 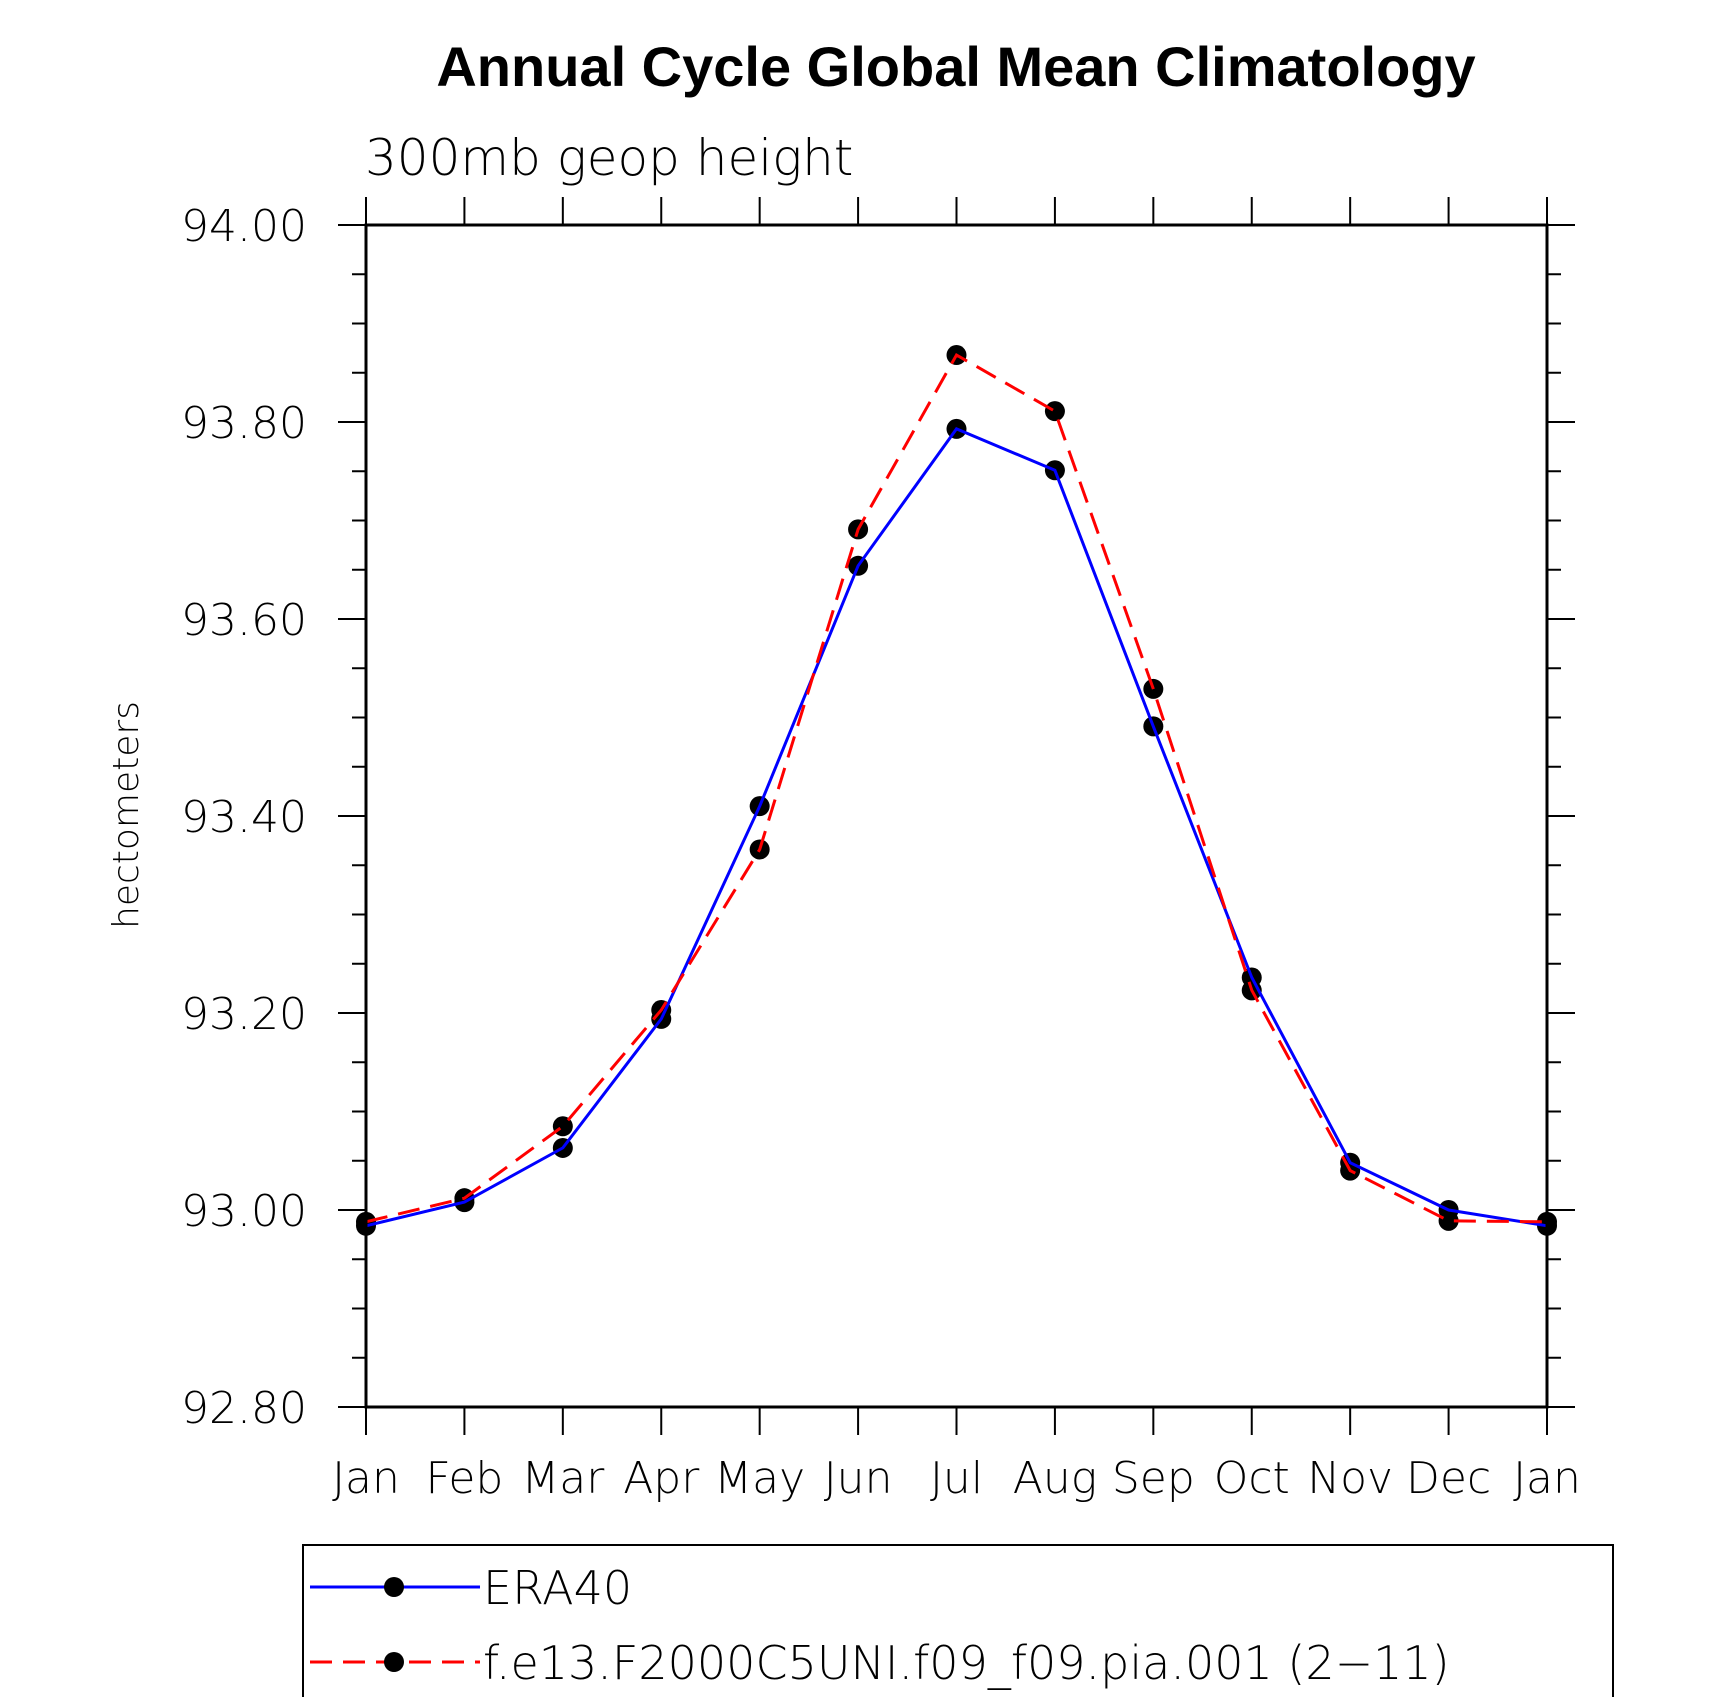 I want to click on legend-marker-model, so click(x=394, y=1662).